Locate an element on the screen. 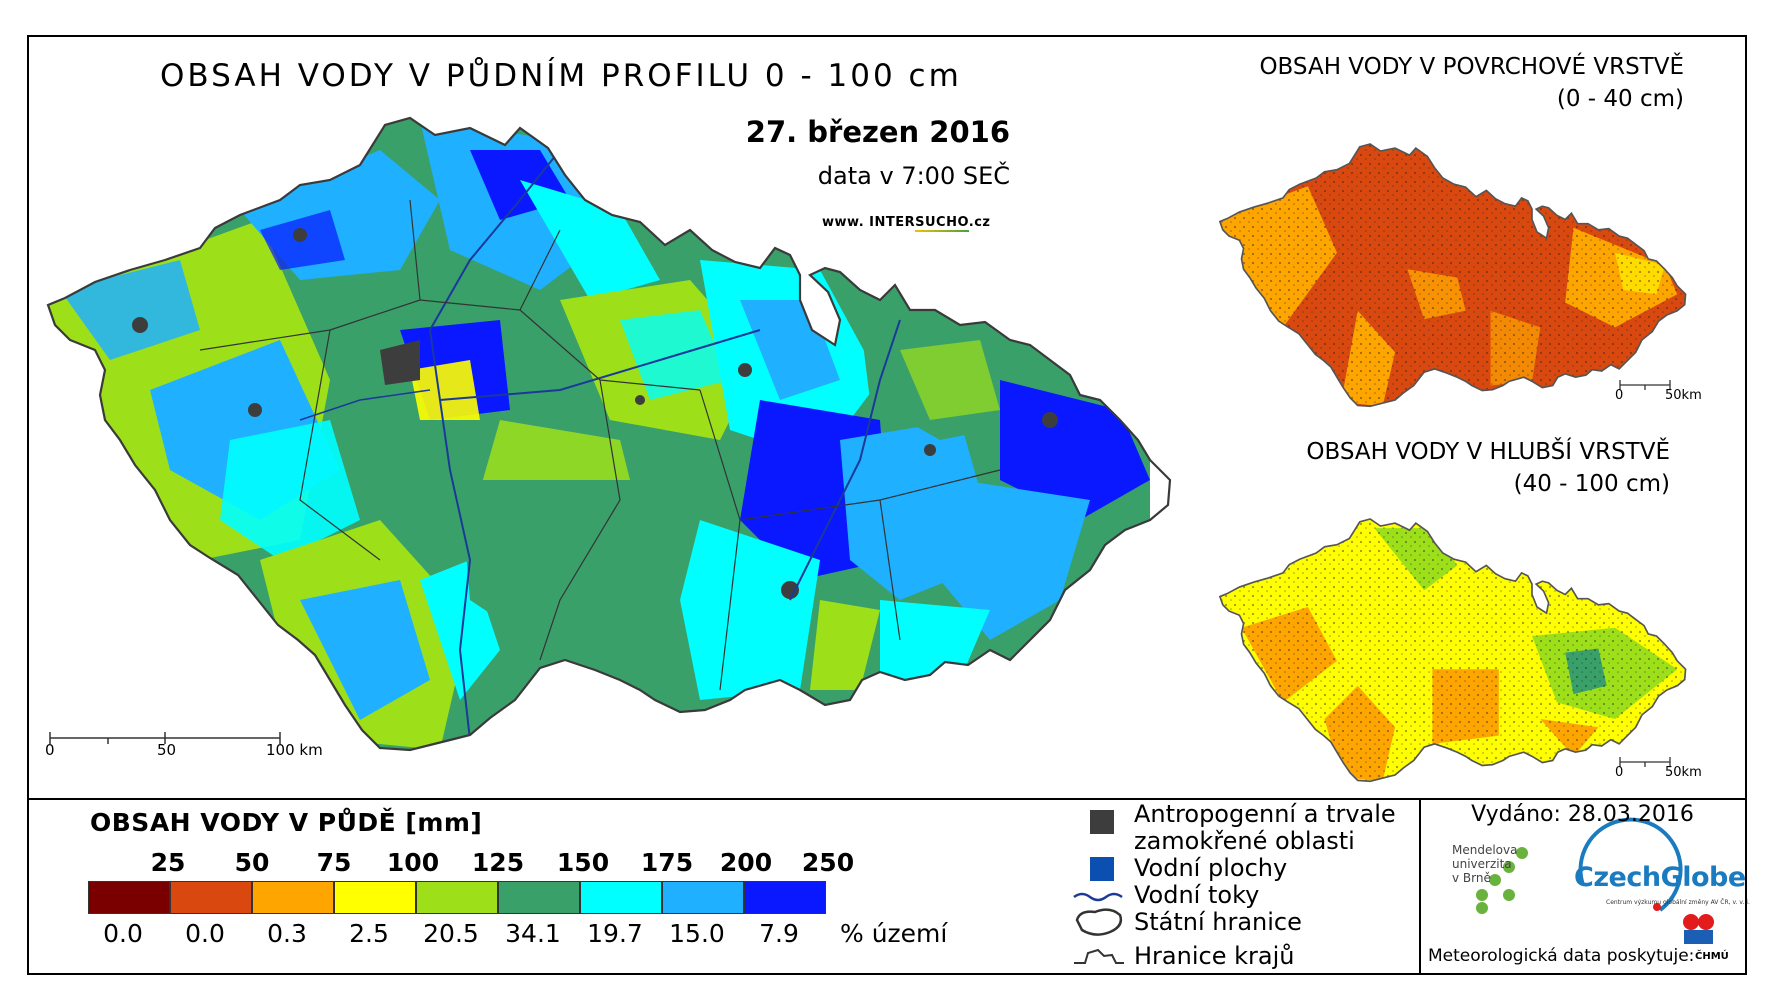 The width and height of the screenshot is (1772, 1003). legend-divider is located at coordinates (887, 799).